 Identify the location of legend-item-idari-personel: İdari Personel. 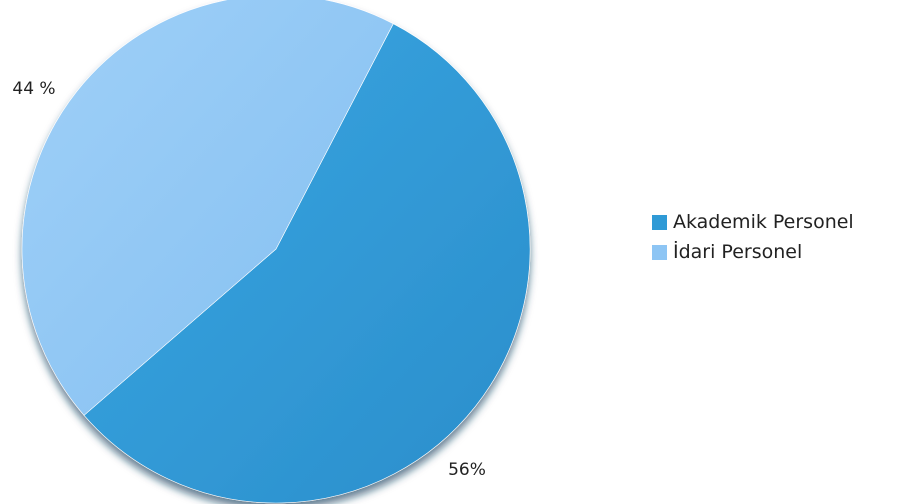
(753, 252).